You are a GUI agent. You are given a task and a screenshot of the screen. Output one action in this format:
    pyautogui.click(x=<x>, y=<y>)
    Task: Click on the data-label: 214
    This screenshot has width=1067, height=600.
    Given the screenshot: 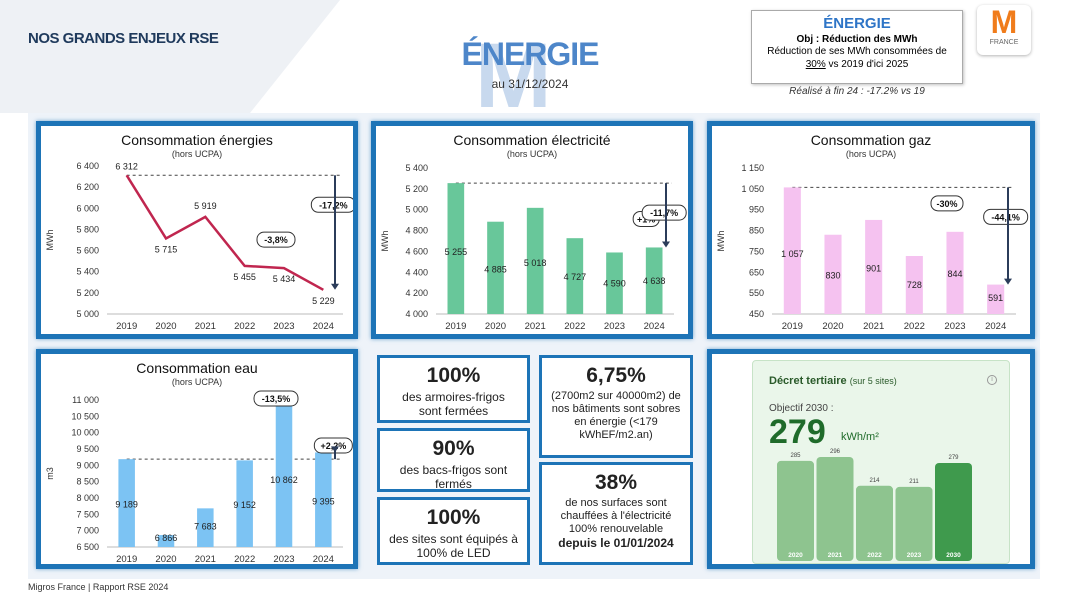 What is the action you would take?
    pyautogui.click(x=874, y=481)
    